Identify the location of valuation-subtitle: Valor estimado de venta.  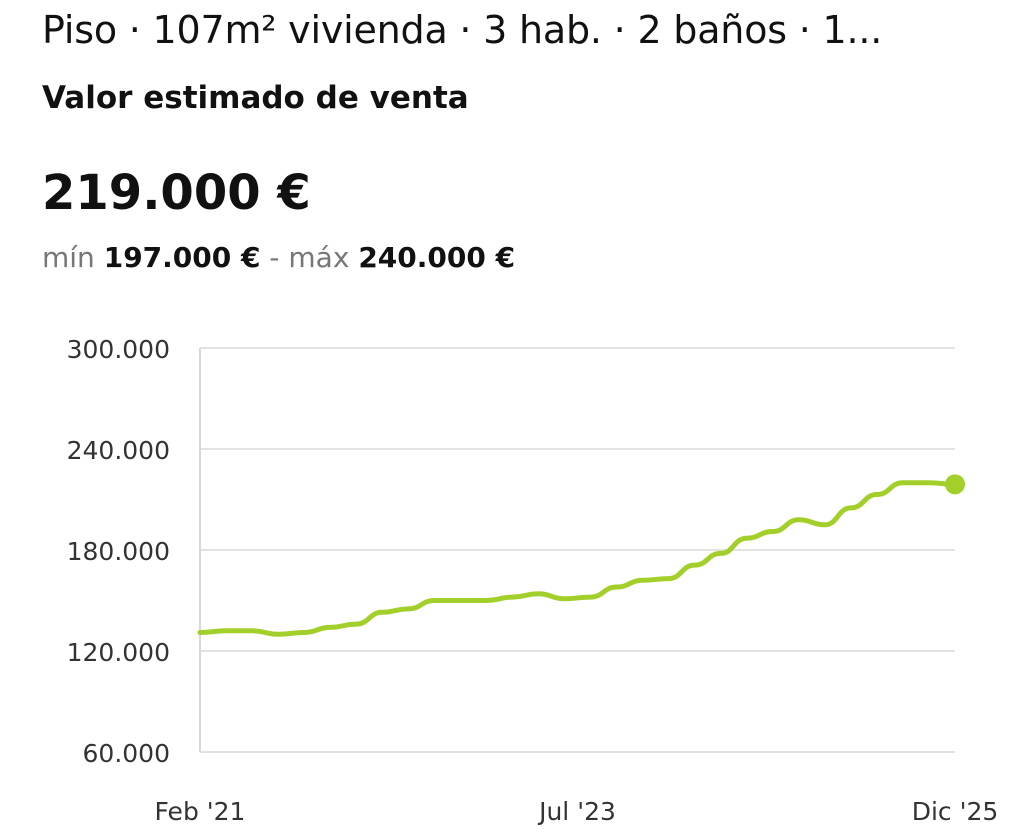
(255, 98).